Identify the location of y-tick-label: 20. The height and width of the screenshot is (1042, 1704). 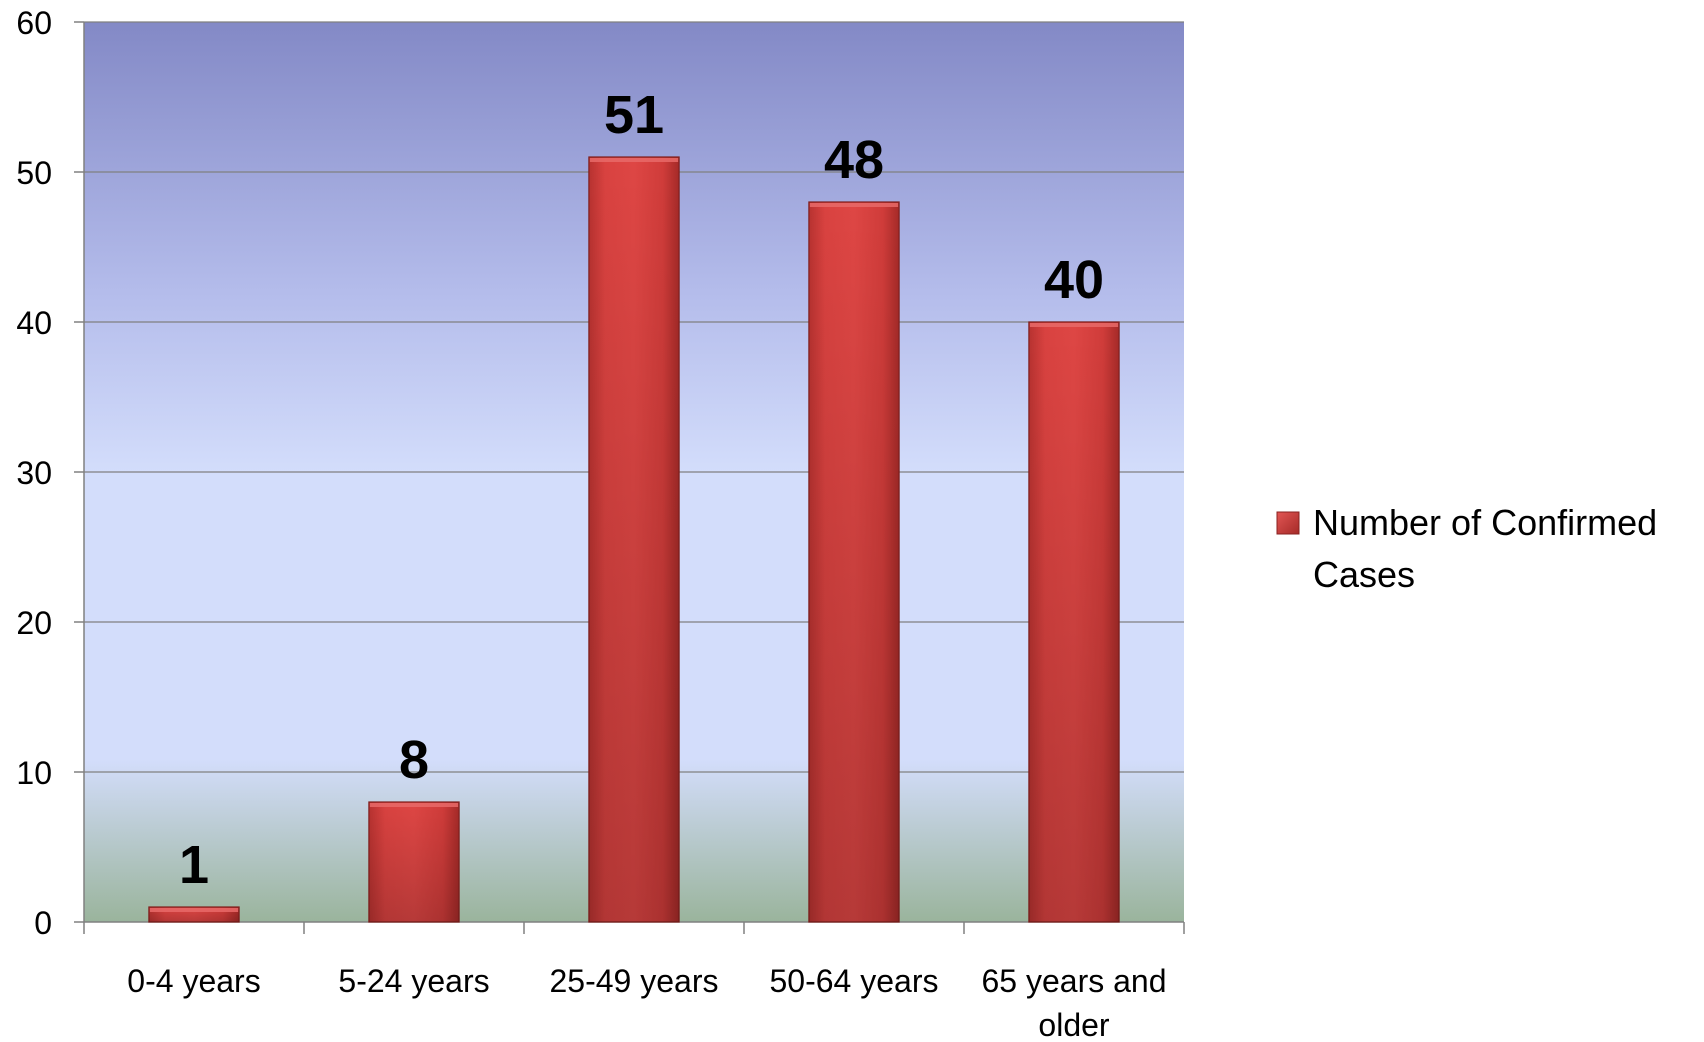
(34, 623).